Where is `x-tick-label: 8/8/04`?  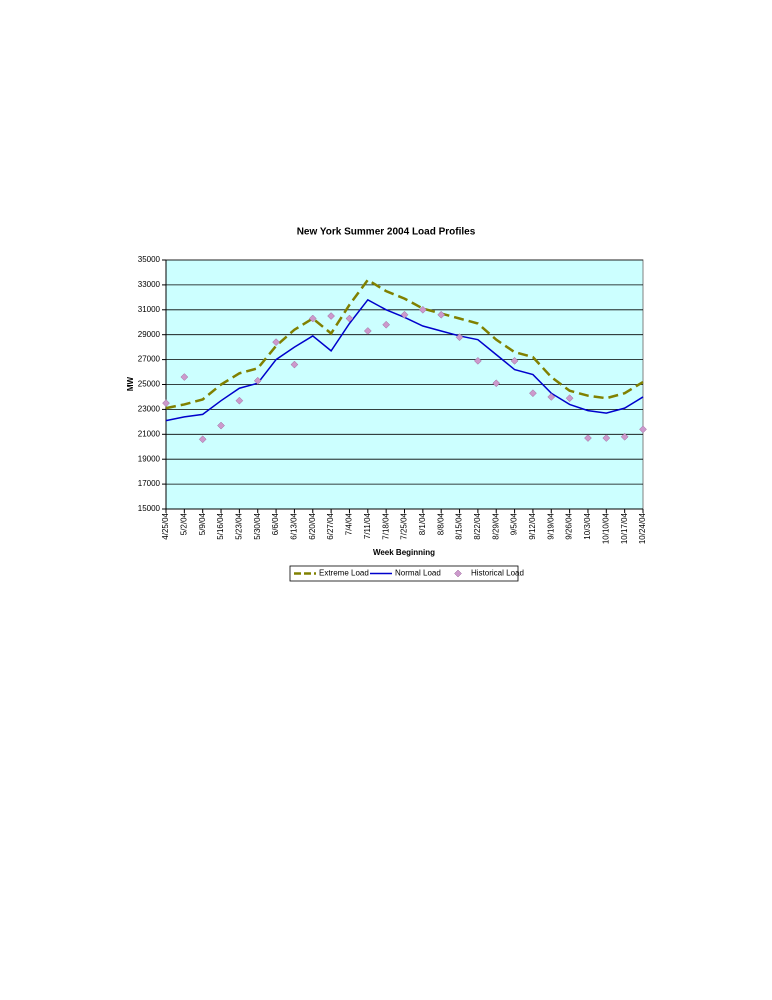
x-tick-label: 8/8/04 is located at coordinates (440, 523).